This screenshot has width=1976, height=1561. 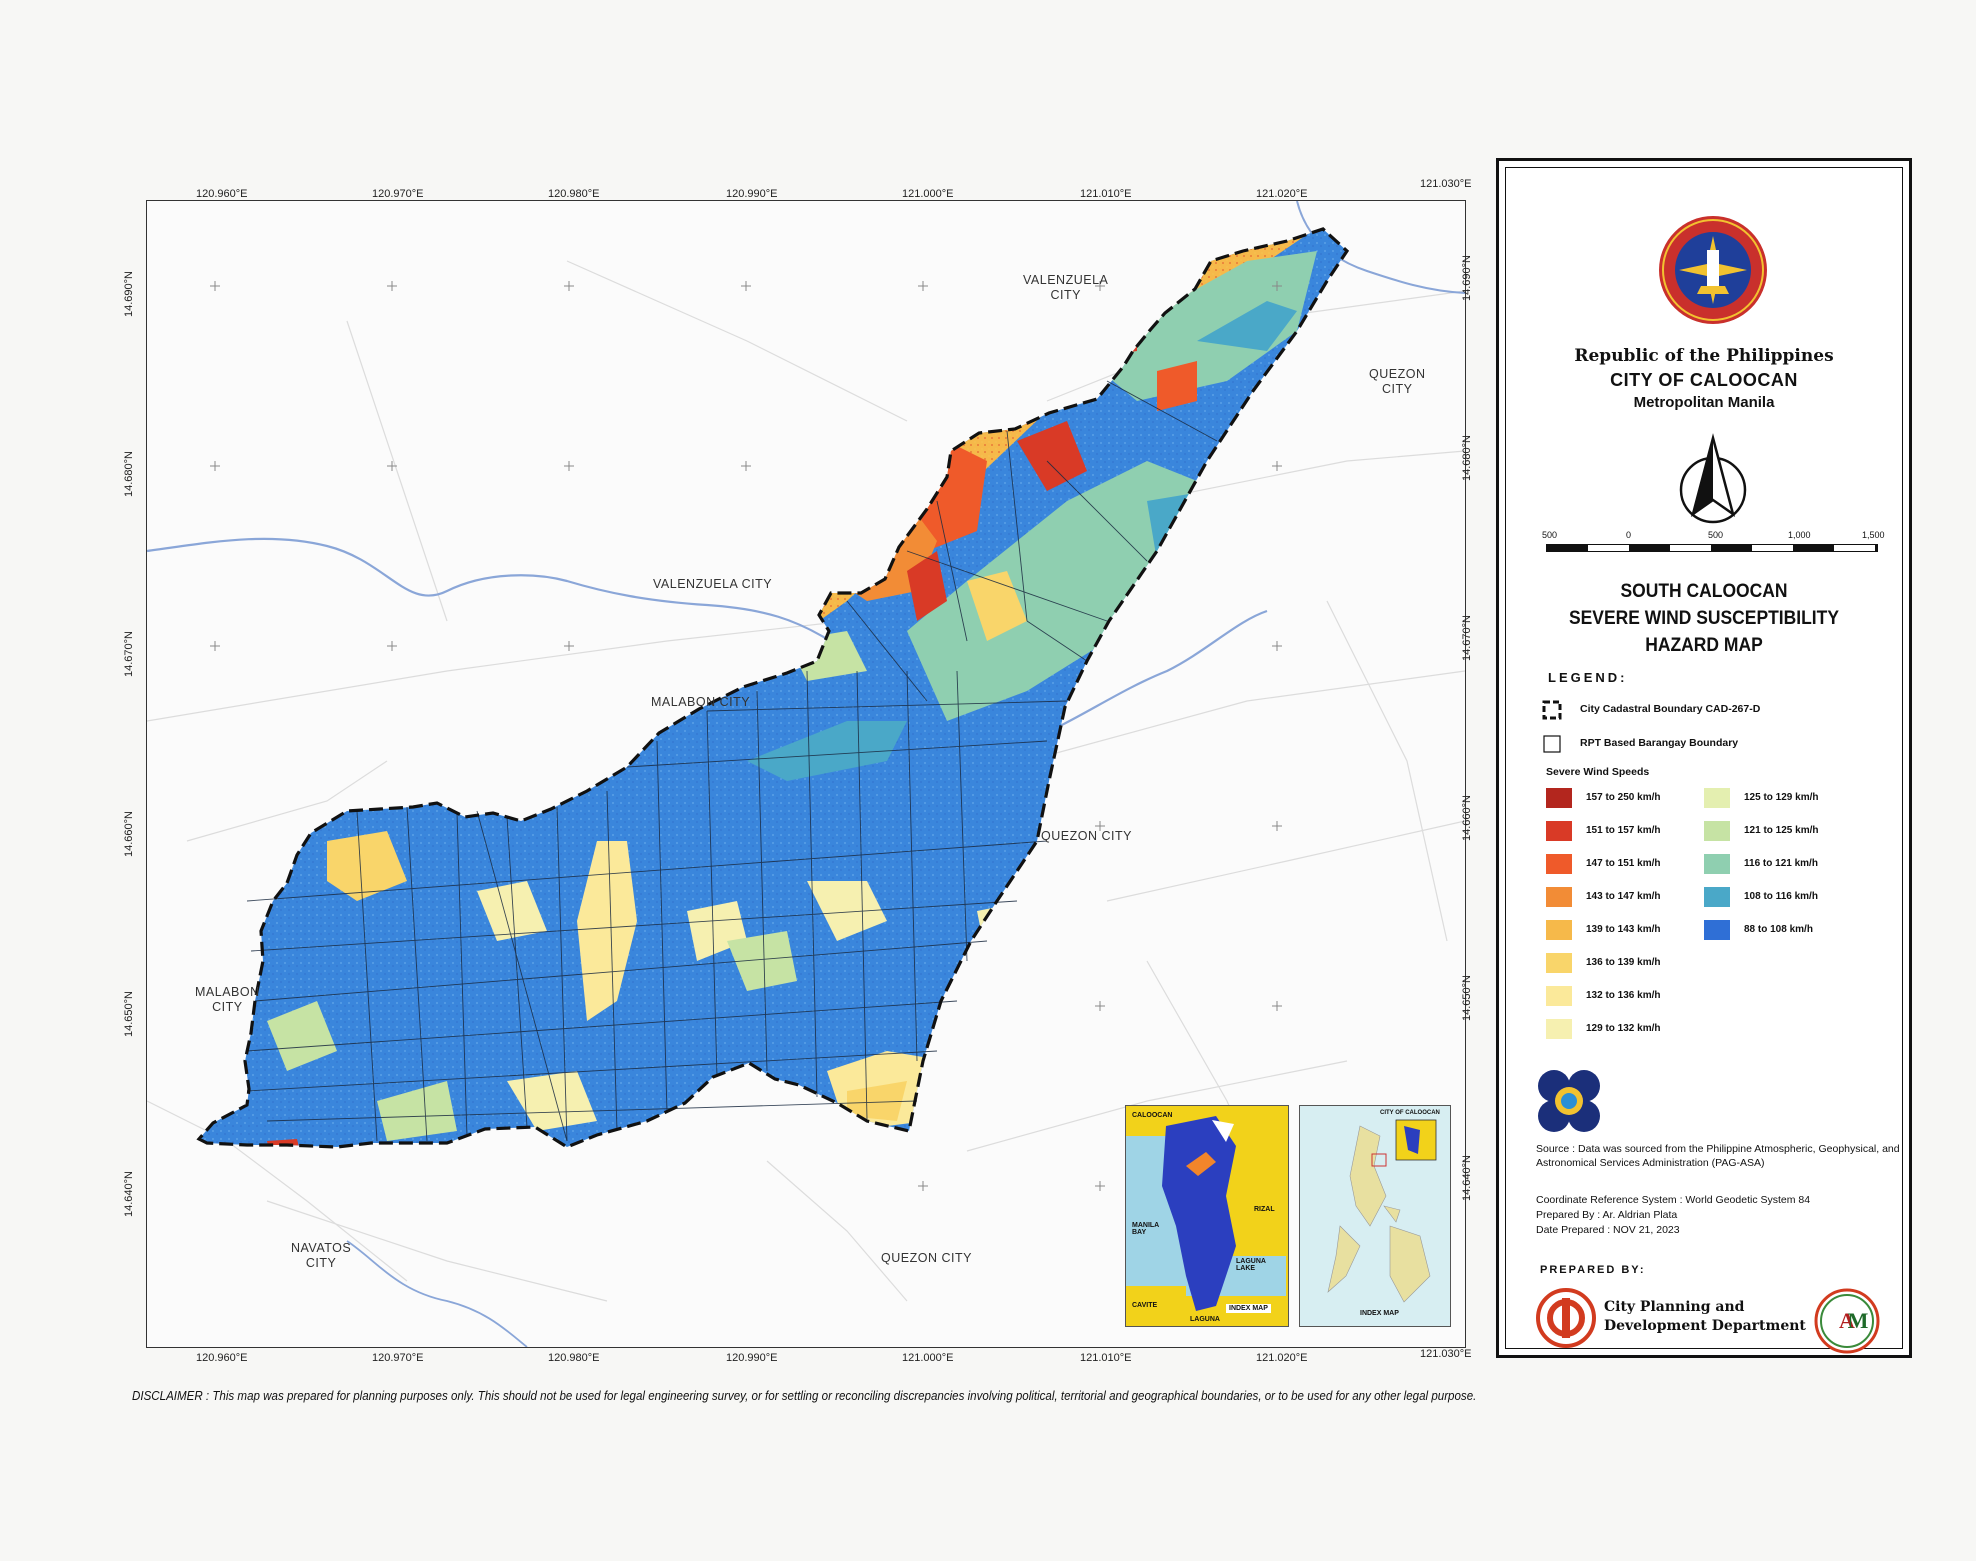 I want to click on index-map-metro-graphic, so click(x=1206, y=1213).